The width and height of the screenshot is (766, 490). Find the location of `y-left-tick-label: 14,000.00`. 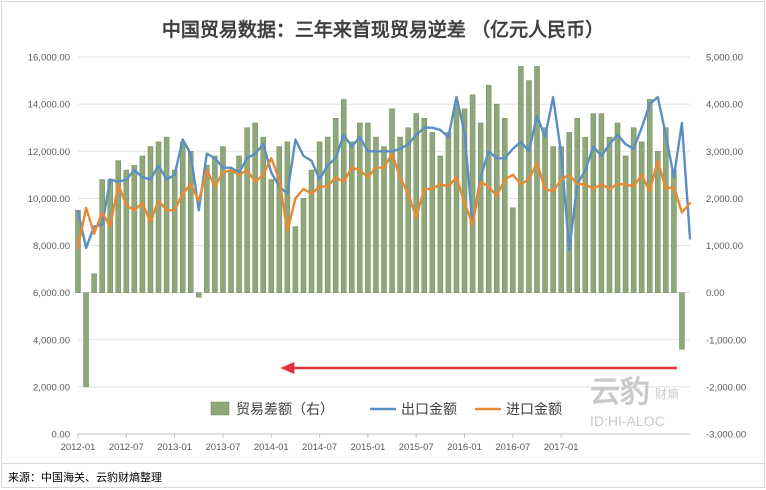

y-left-tick-label: 14,000.00 is located at coordinates (49, 105).